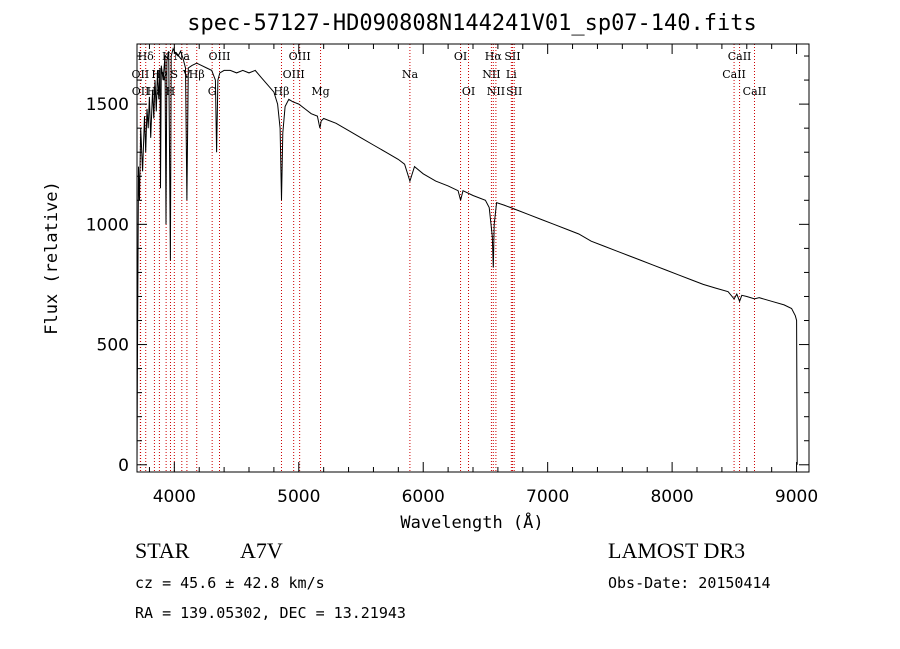 This screenshot has height=649, width=900. What do you see at coordinates (123, 466) in the screenshot?
I see `y-tick-label: 0` at bounding box center [123, 466].